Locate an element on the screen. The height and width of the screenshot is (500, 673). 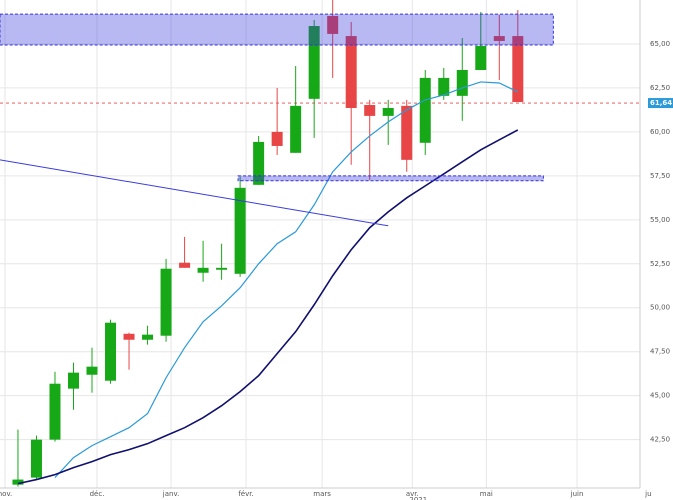
x-tick-label: déc. is located at coordinates (97, 494).